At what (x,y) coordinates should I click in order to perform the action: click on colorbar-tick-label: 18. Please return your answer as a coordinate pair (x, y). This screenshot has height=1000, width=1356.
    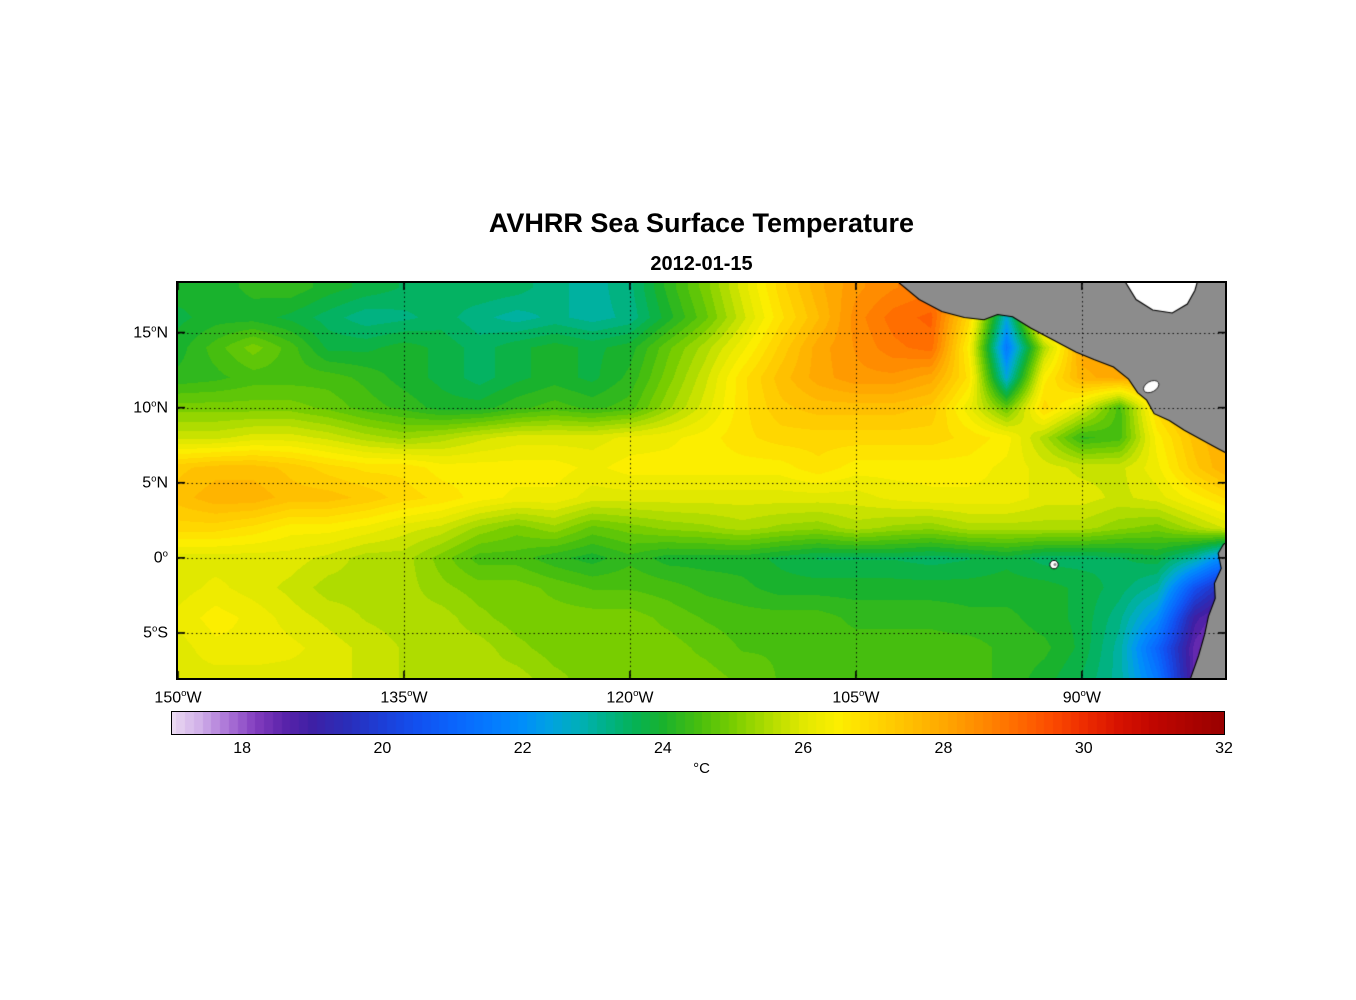
    Looking at the image, I should click on (242, 748).